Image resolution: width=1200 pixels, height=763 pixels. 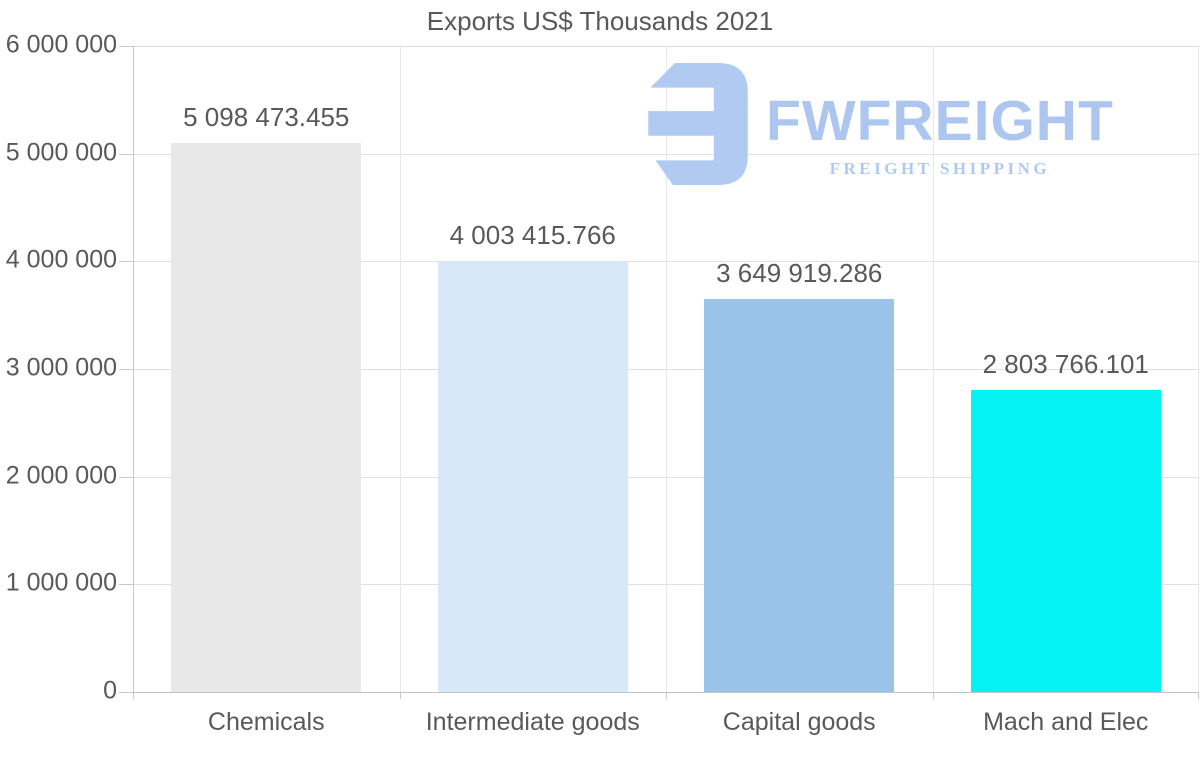 I want to click on bar-value-label: 4 003 415.766, so click(x=532, y=234).